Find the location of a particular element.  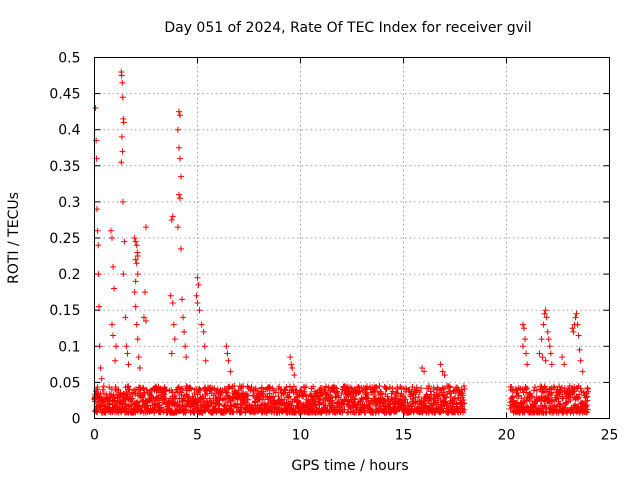

y-tick-labels: 0 0.05 0.1 0.15 0.2 0.25 0.3 0.35 0.4 0.45 0.5 is located at coordinates (64, 239).